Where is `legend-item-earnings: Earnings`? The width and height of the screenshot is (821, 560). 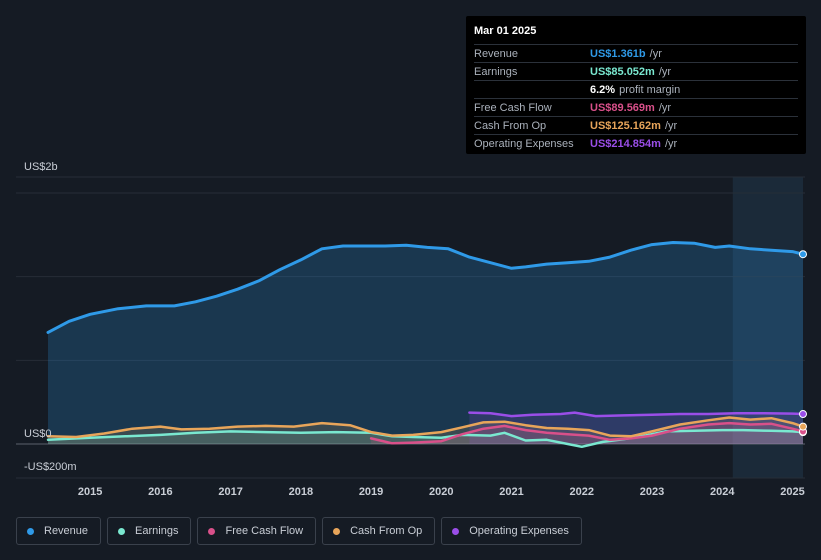 legend-item-earnings: Earnings is located at coordinates (149, 531).